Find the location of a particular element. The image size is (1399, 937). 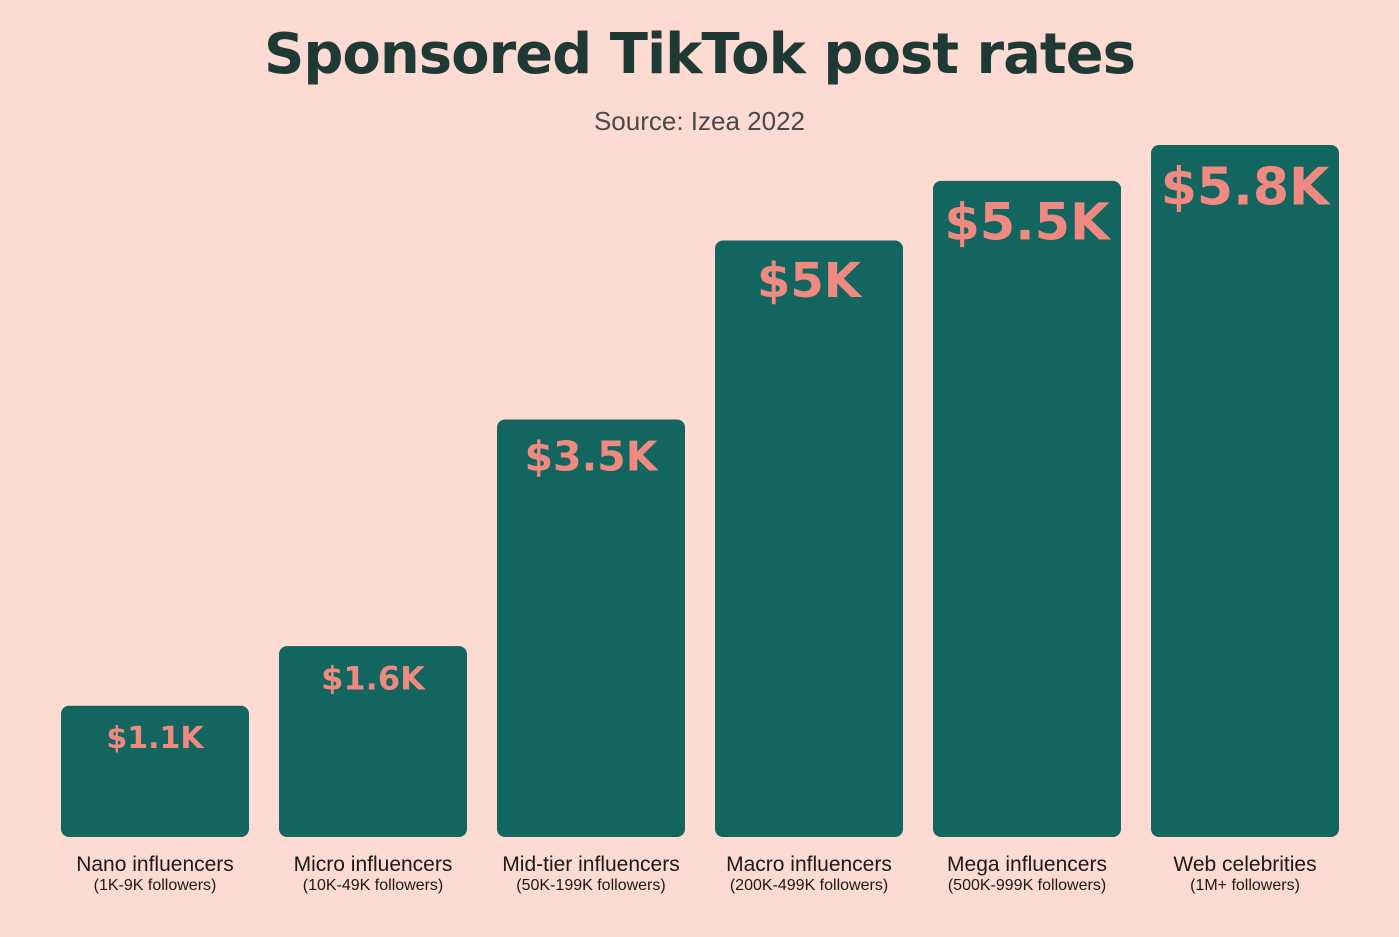

bar-value-label-5: $5.8K is located at coordinates (1246, 188).